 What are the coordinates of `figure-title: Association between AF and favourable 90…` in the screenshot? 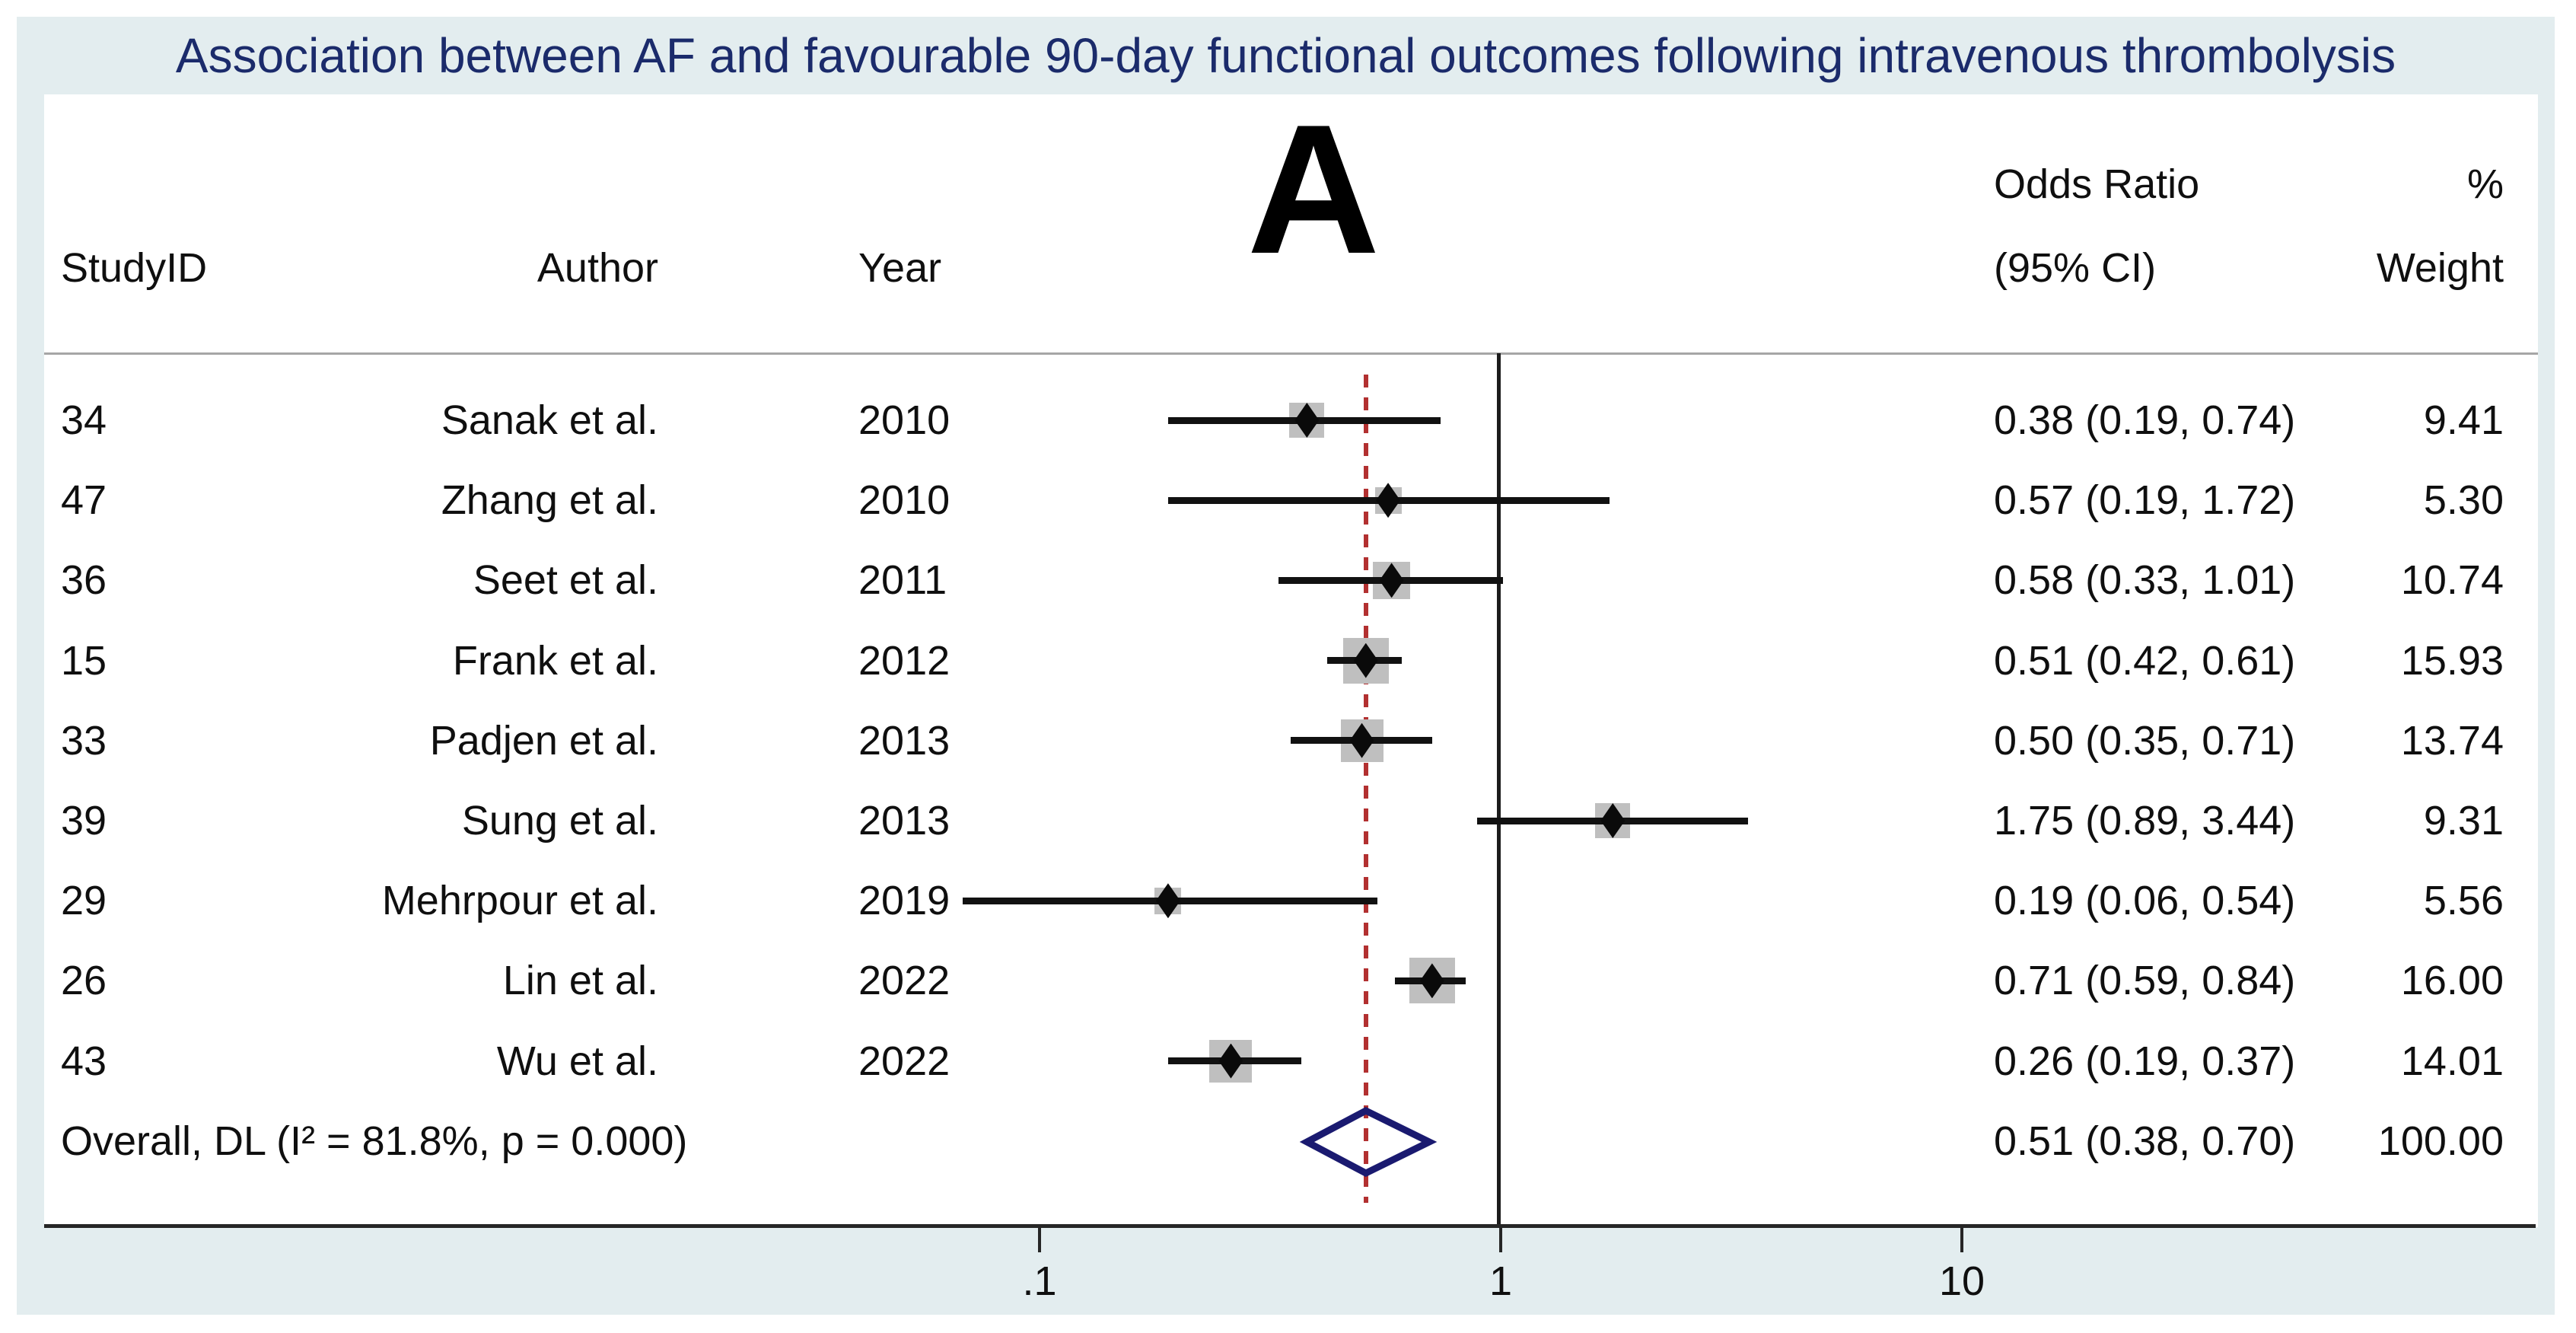 It's located at (1285, 56).